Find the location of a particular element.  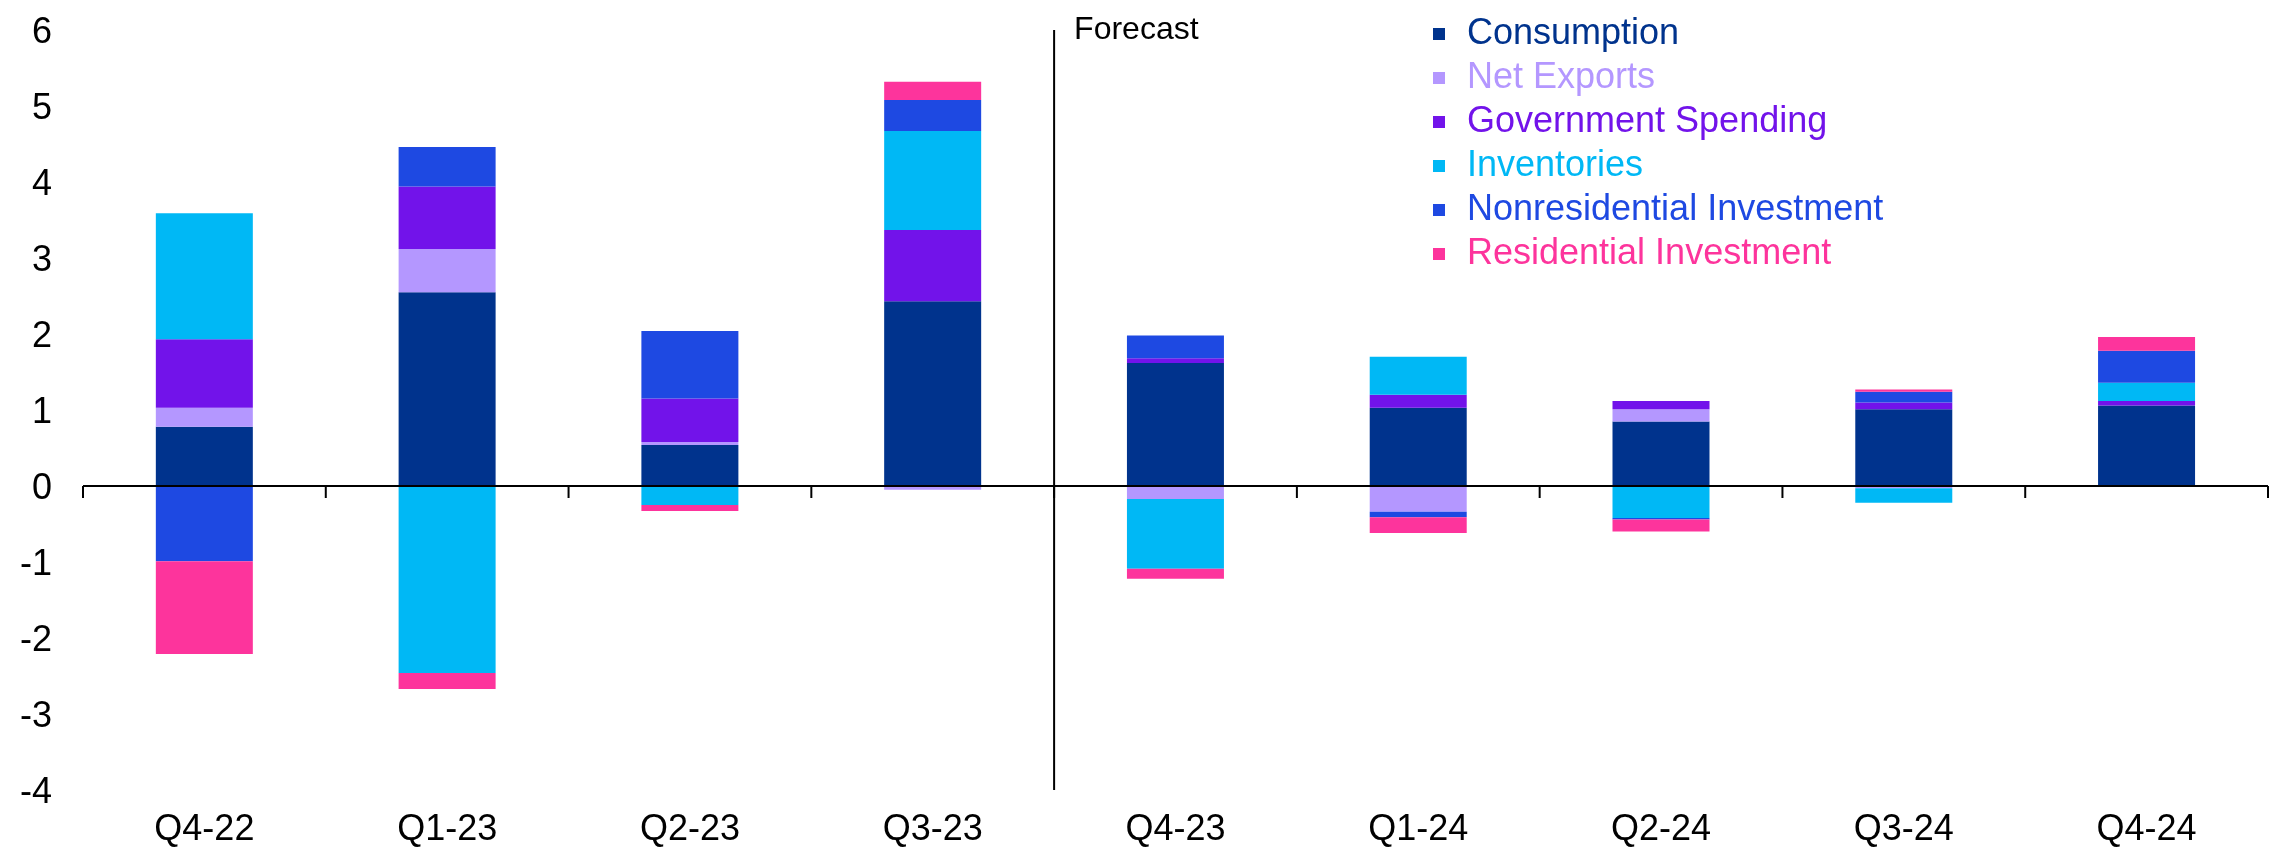

y-tick-label: -4 is located at coordinates (35, 790).